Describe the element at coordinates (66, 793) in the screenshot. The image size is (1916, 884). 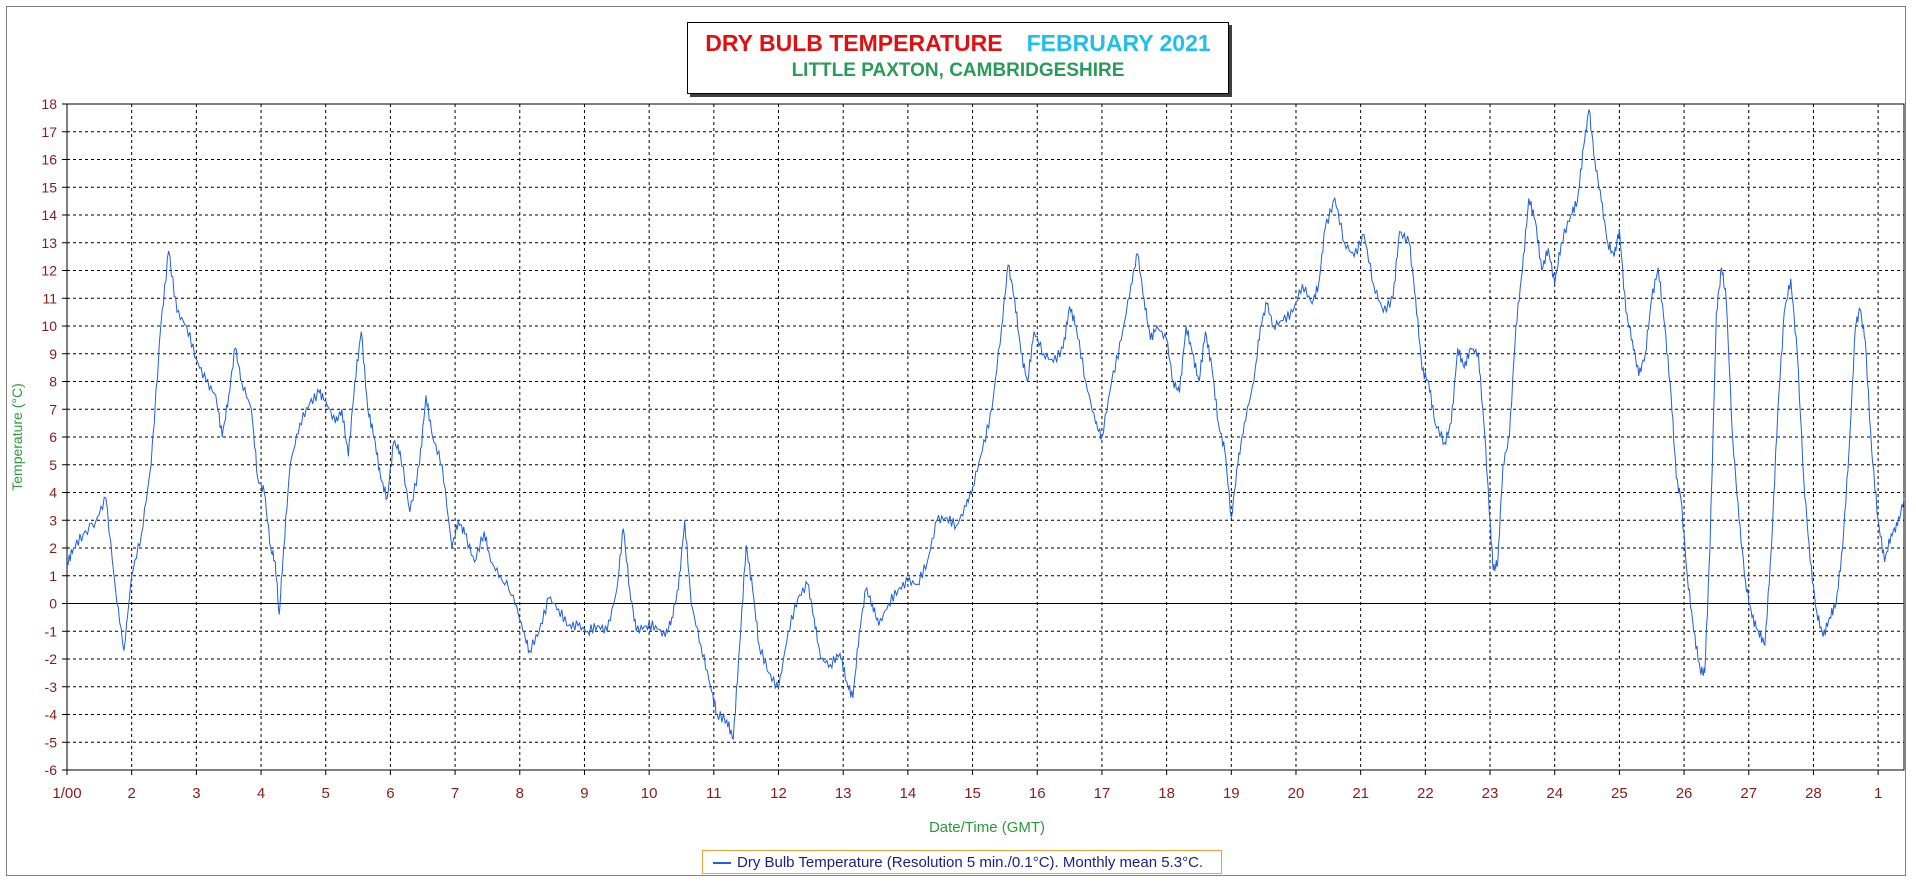
I see `x-tick-label: 1/00` at that location.